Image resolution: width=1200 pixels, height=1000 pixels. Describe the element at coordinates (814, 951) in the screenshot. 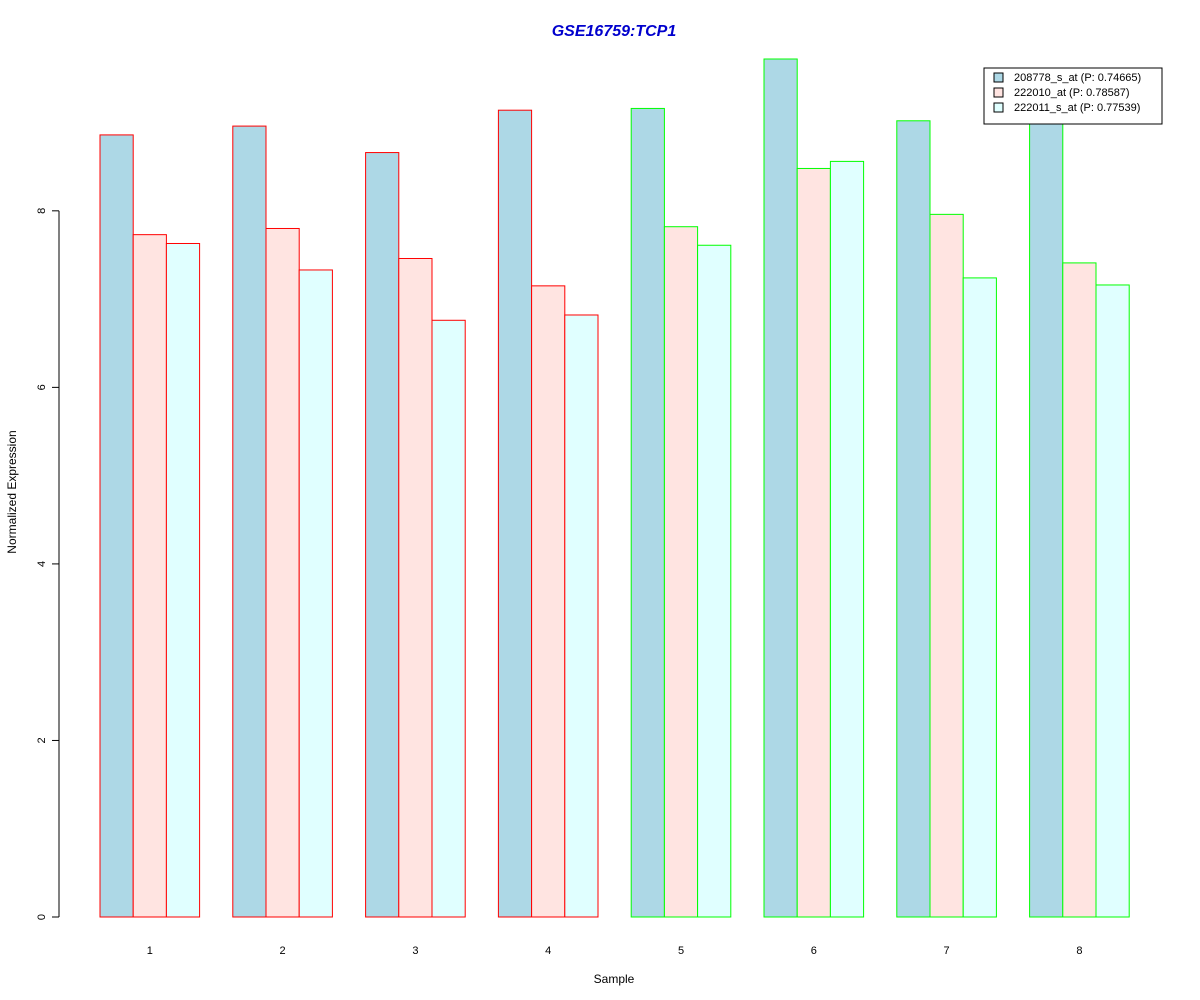

I see `x-tick-label: 6` at that location.